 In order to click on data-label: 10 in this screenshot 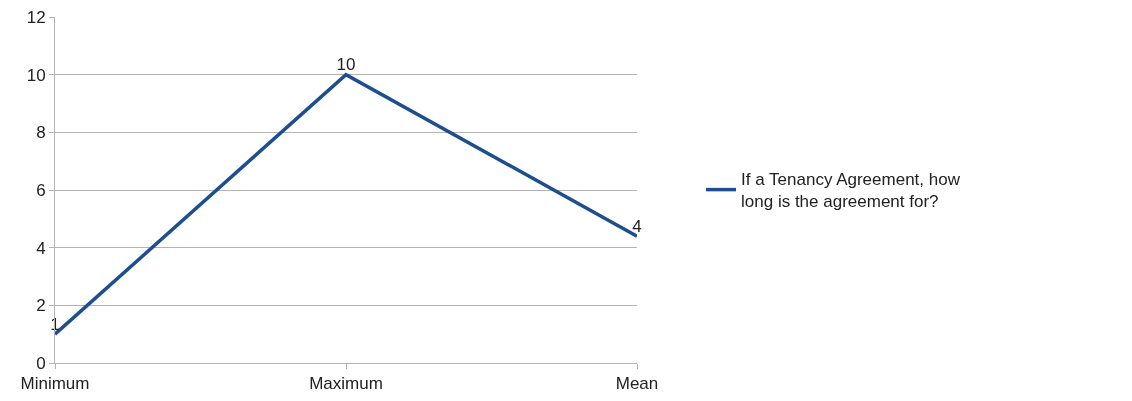, I will do `click(346, 65)`.